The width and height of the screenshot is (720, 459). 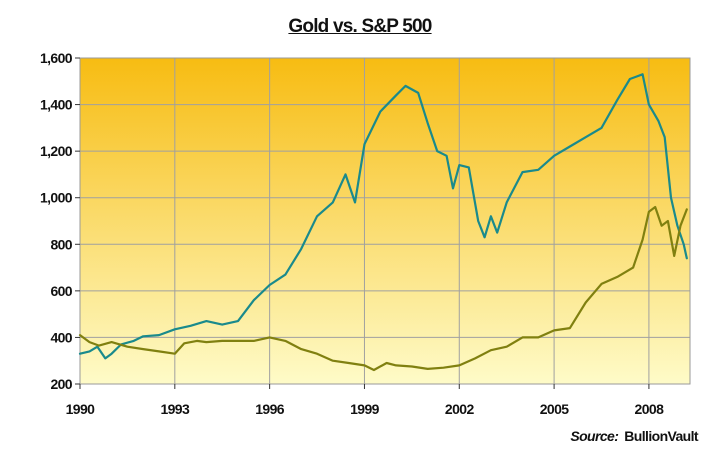 I want to click on source-credit: Source: BullionVault, so click(x=634, y=436).